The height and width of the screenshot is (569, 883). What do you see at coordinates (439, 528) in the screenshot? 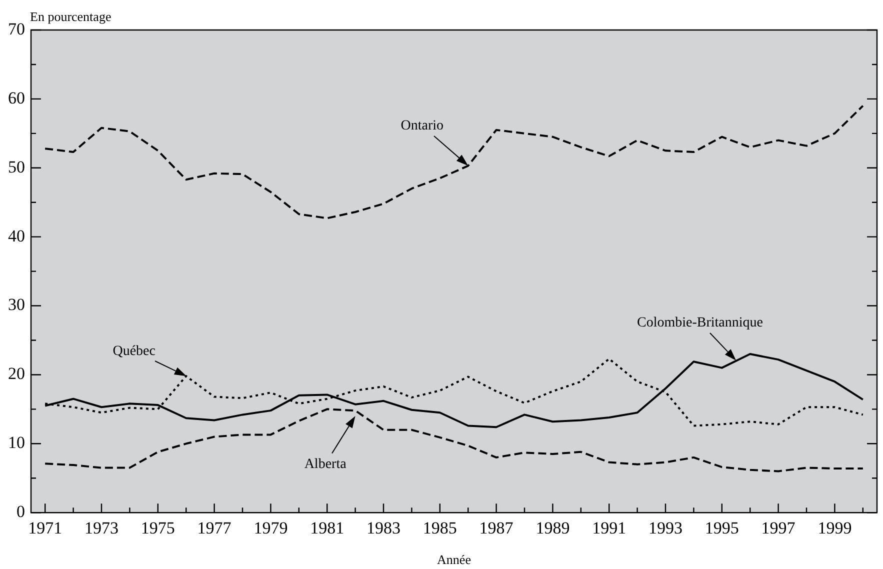
I see `x-tick-label: 1985` at bounding box center [439, 528].